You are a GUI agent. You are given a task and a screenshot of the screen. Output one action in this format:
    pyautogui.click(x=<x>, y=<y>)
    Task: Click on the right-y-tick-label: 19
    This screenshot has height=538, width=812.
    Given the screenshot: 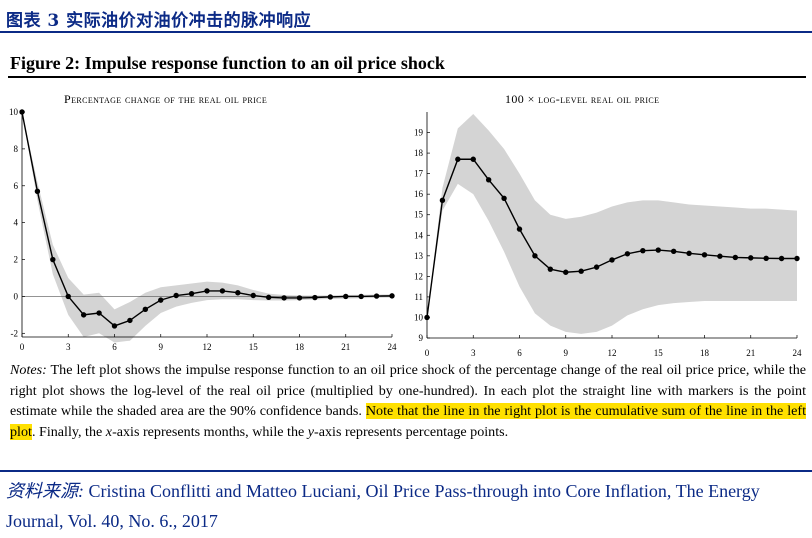 What is the action you would take?
    pyautogui.click(x=419, y=133)
    